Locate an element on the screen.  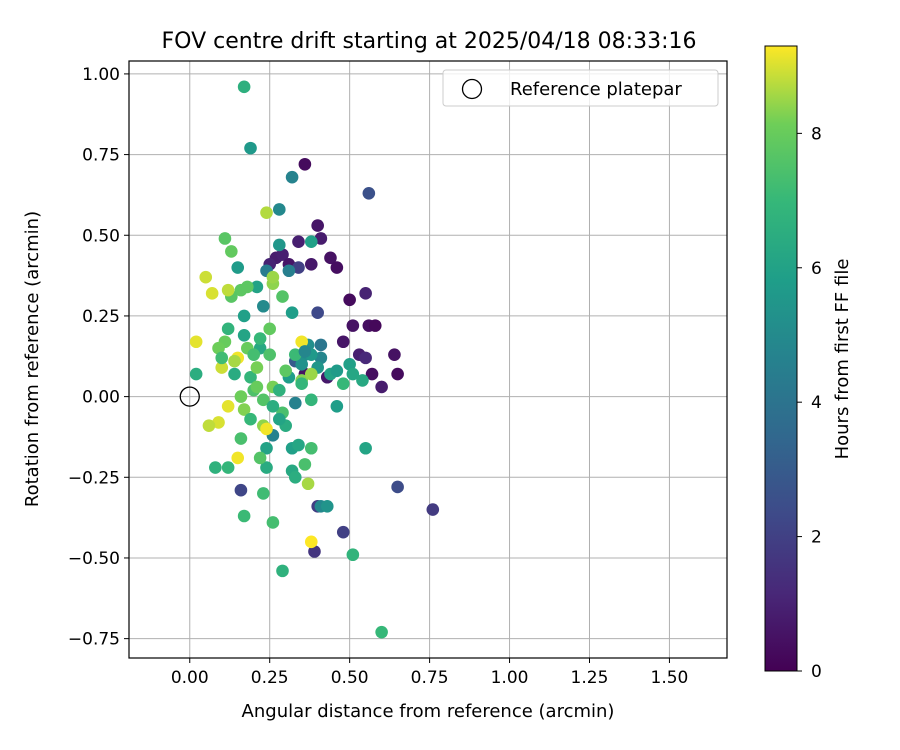
reference-point is located at coordinates (189, 396).